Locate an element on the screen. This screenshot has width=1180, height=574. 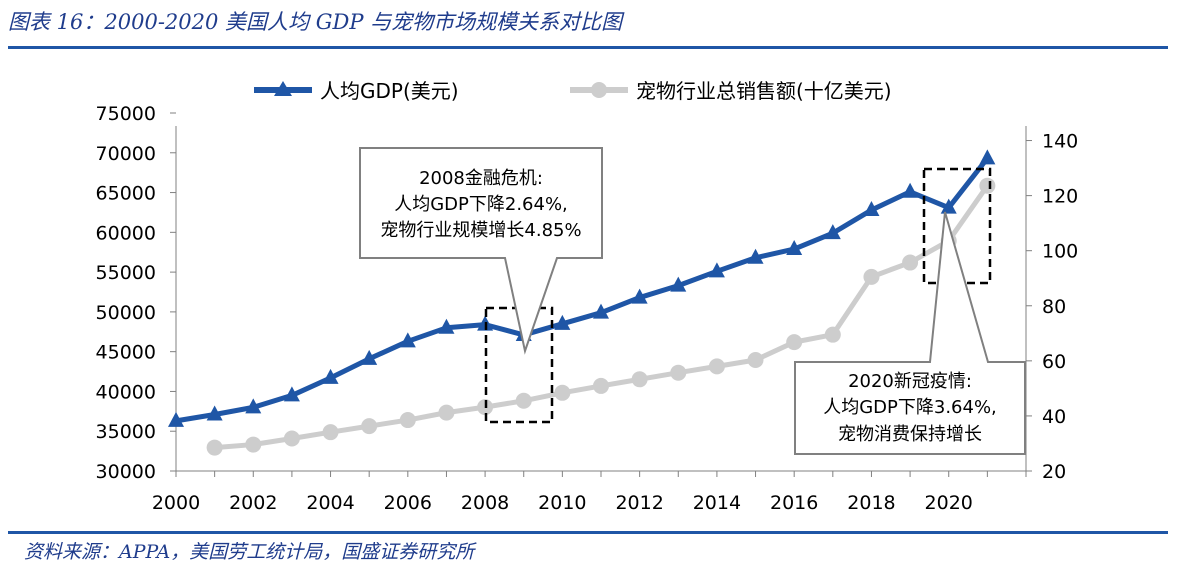
x-tick-label: 2004 is located at coordinates (330, 503).